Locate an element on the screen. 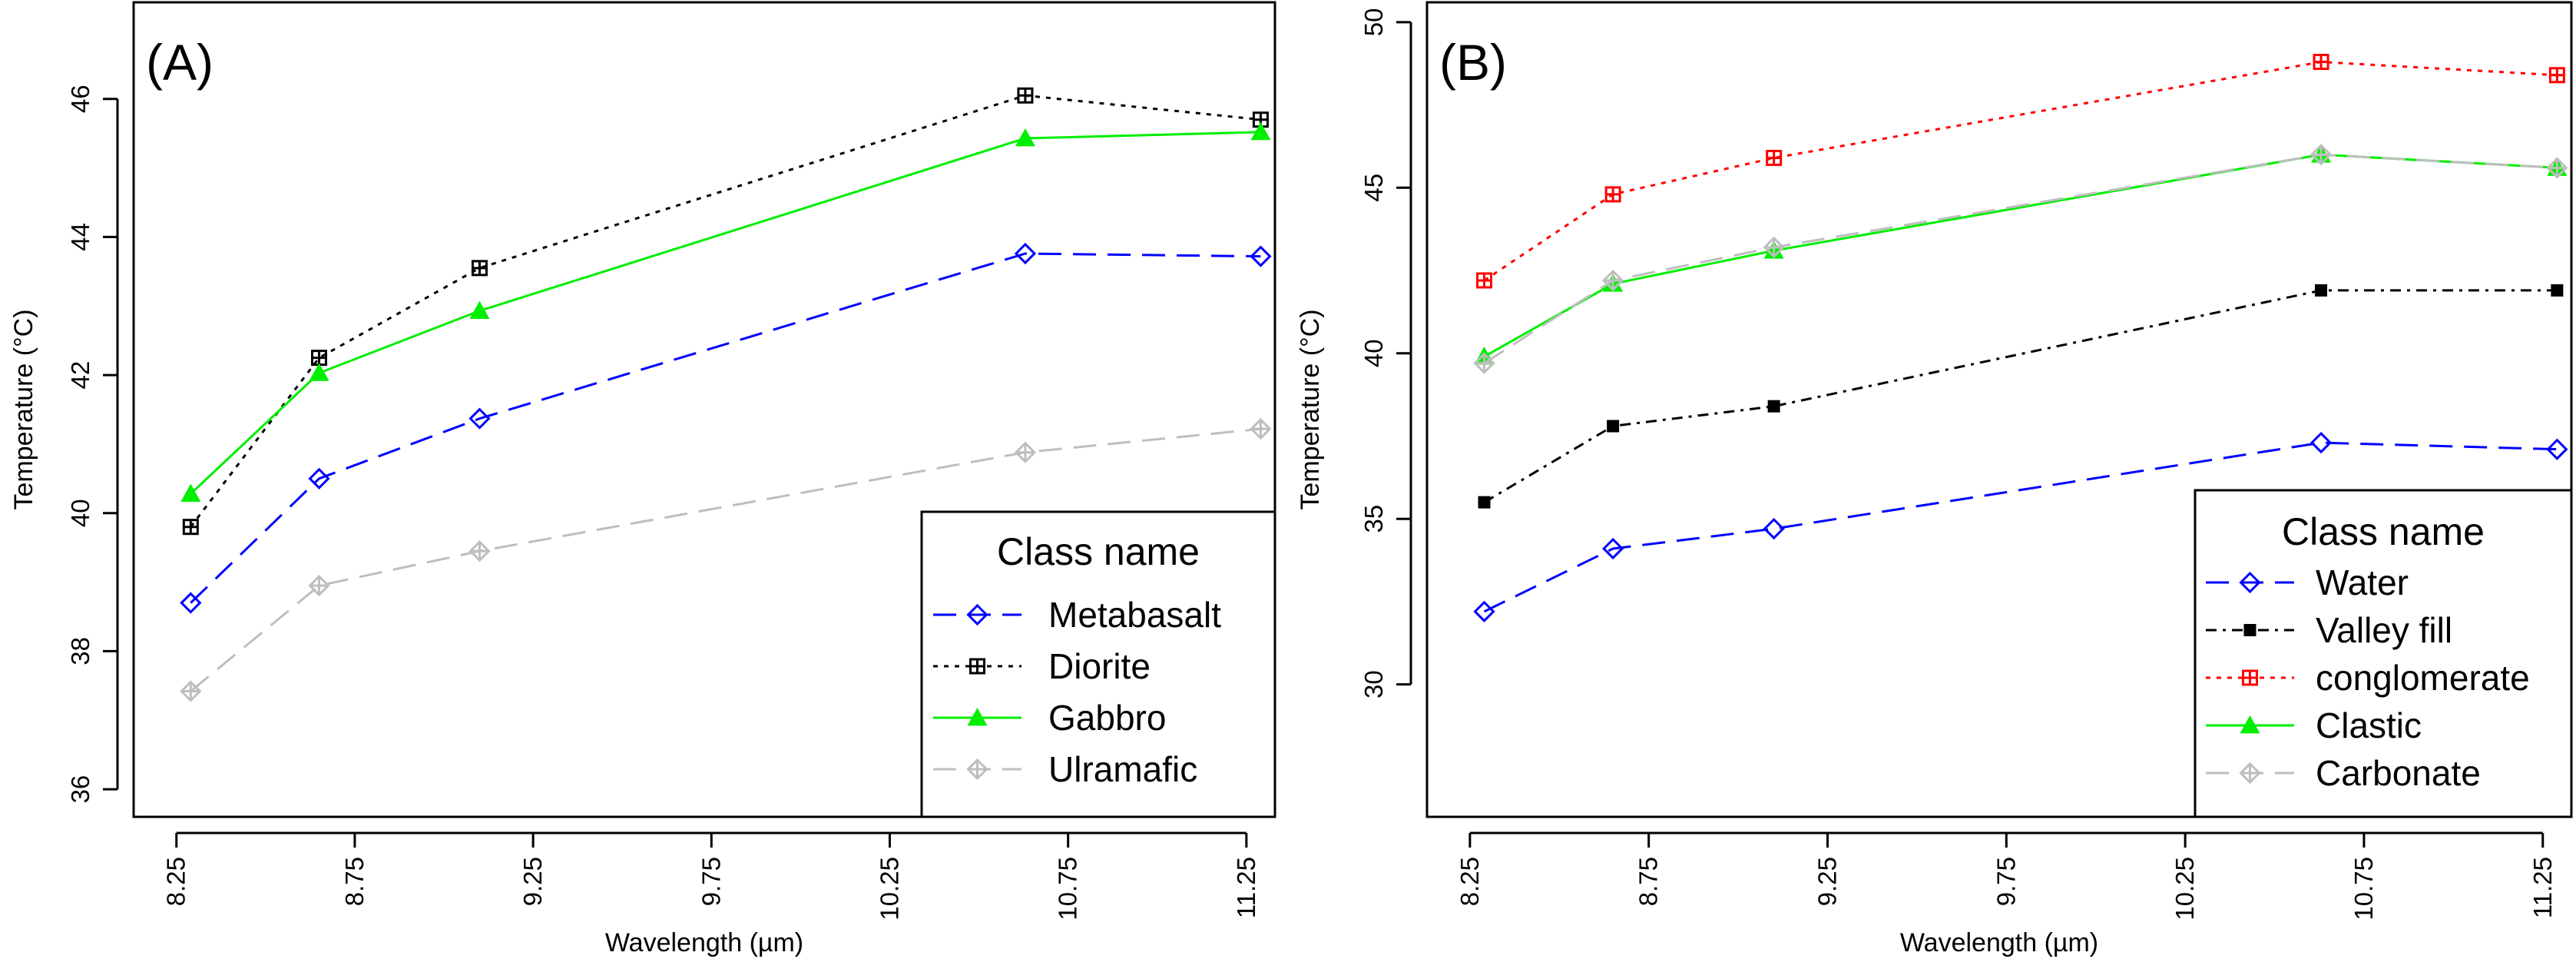 This screenshot has height=959, width=2576. x-tick-label: 10.75 is located at coordinates (2363, 889).